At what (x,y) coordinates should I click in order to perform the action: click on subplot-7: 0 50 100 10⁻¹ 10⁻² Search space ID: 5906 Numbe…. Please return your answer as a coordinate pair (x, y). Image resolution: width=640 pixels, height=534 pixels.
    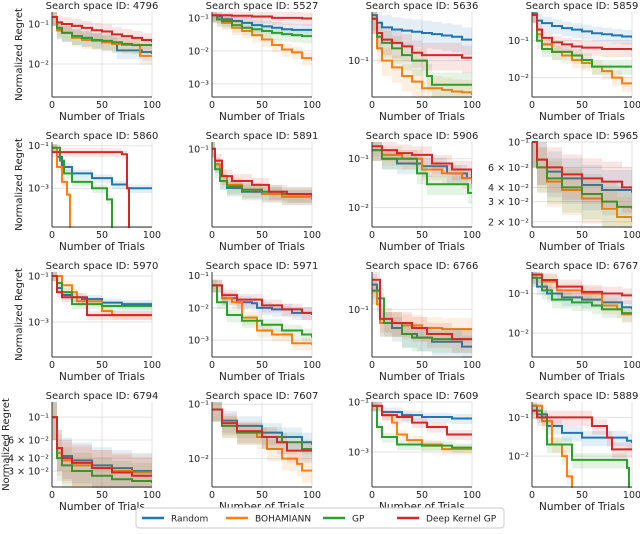
    Looking at the image, I should click on (414, 192).